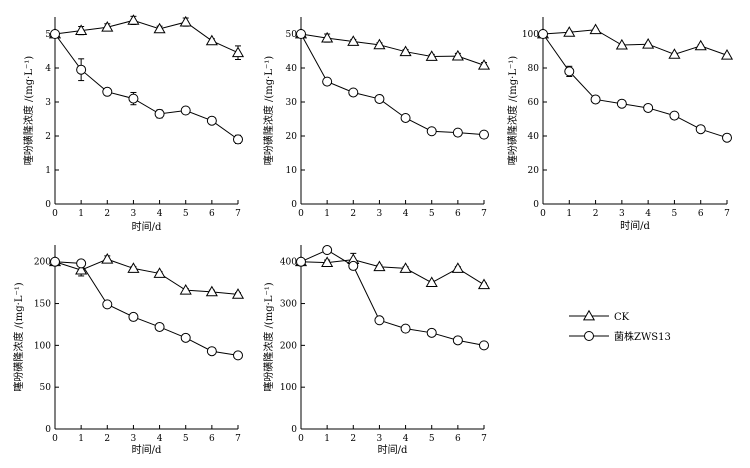  What do you see at coordinates (534, 103) in the screenshot?
I see `y-tick-label: 60` at bounding box center [534, 103].